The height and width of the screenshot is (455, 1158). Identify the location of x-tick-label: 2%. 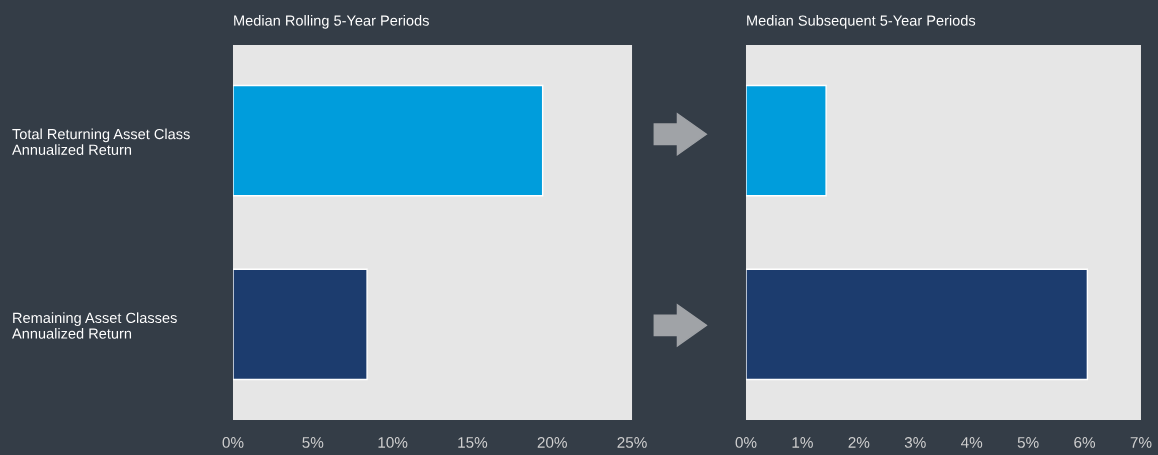
(859, 442).